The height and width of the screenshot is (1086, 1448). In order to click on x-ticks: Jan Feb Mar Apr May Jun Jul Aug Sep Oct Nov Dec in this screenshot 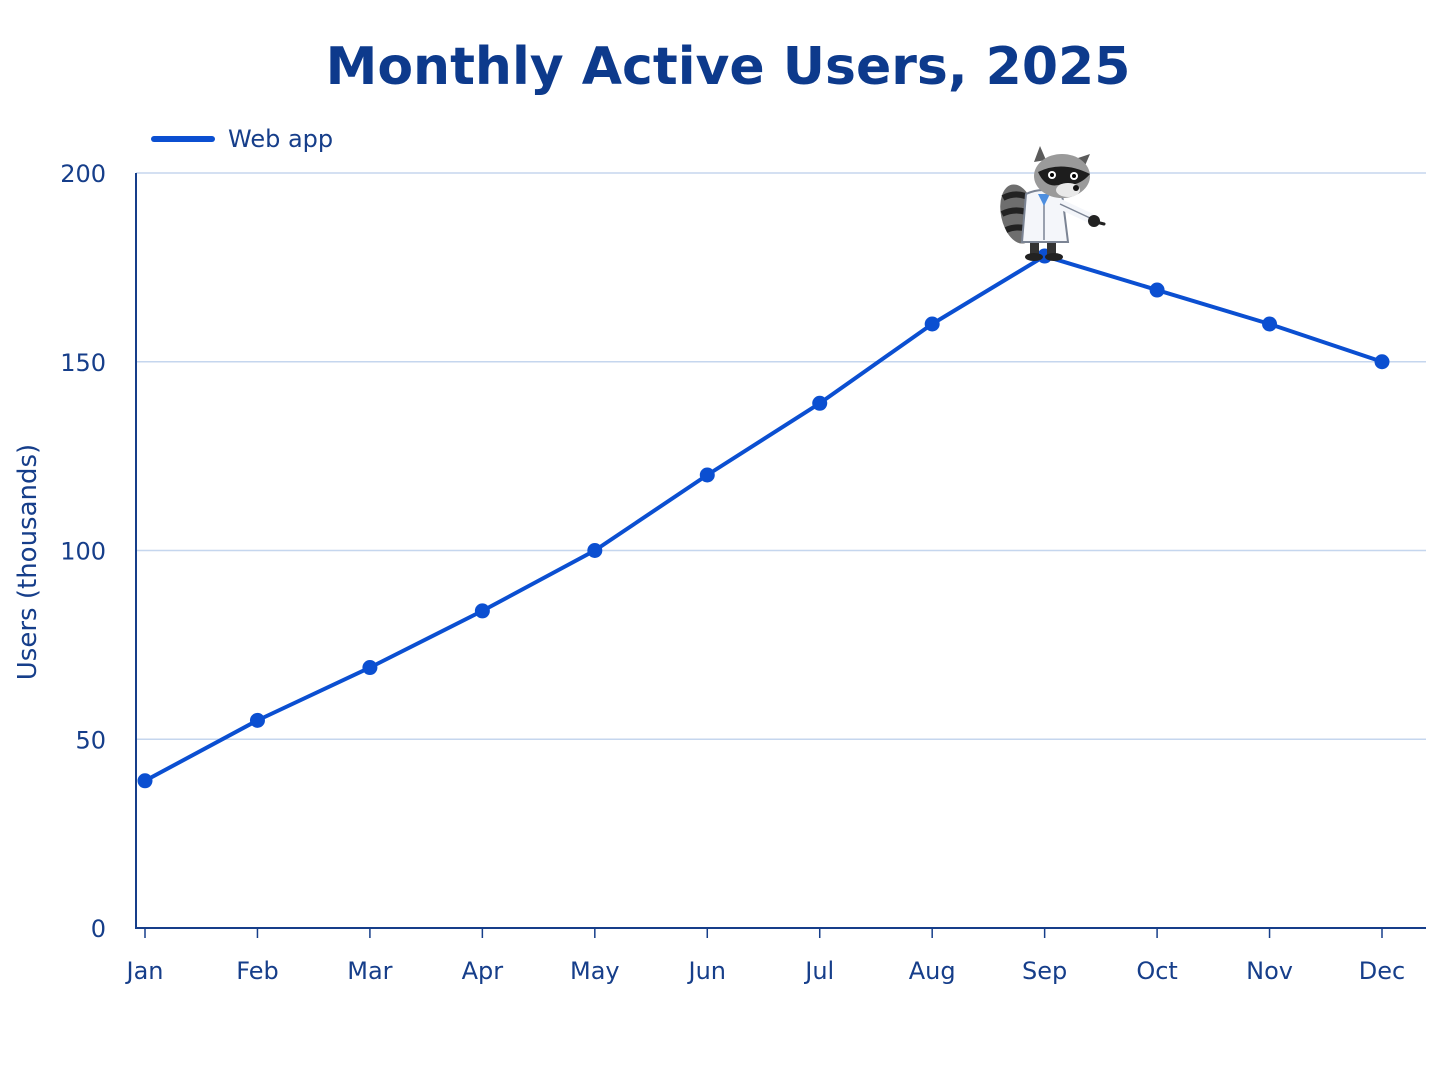, I will do `click(765, 956)`.